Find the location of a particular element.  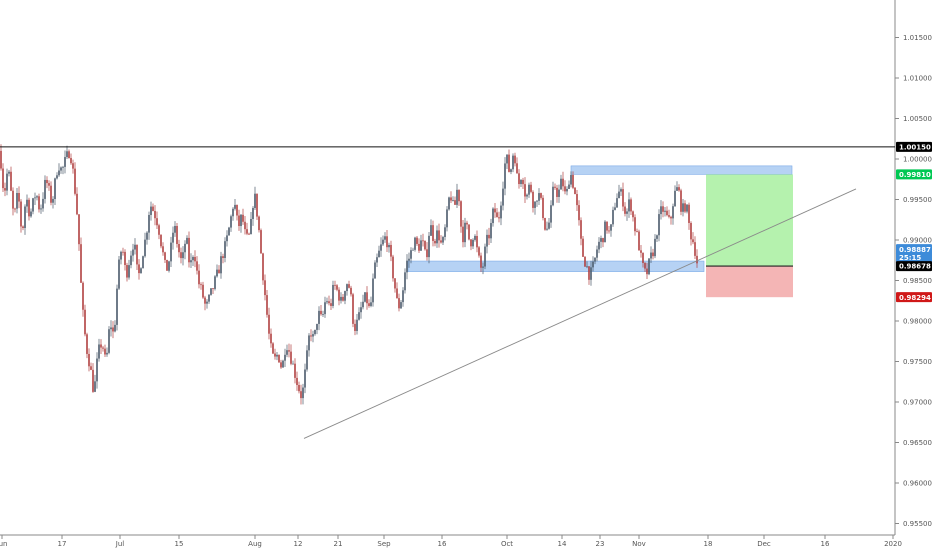

price-badge-target is located at coordinates (914, 174).